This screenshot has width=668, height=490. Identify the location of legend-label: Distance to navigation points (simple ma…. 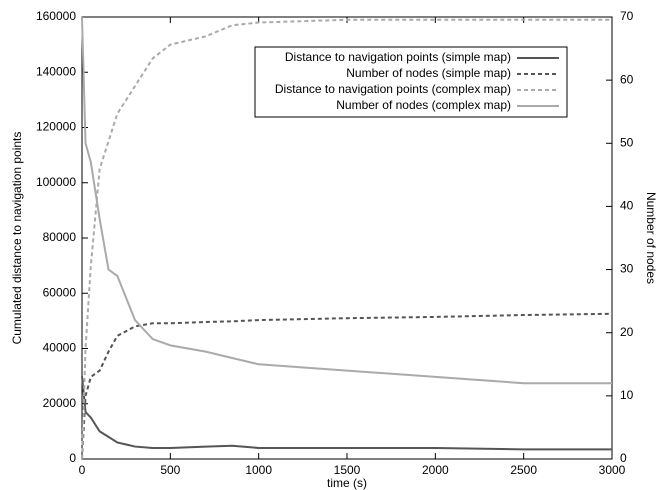
(398, 57).